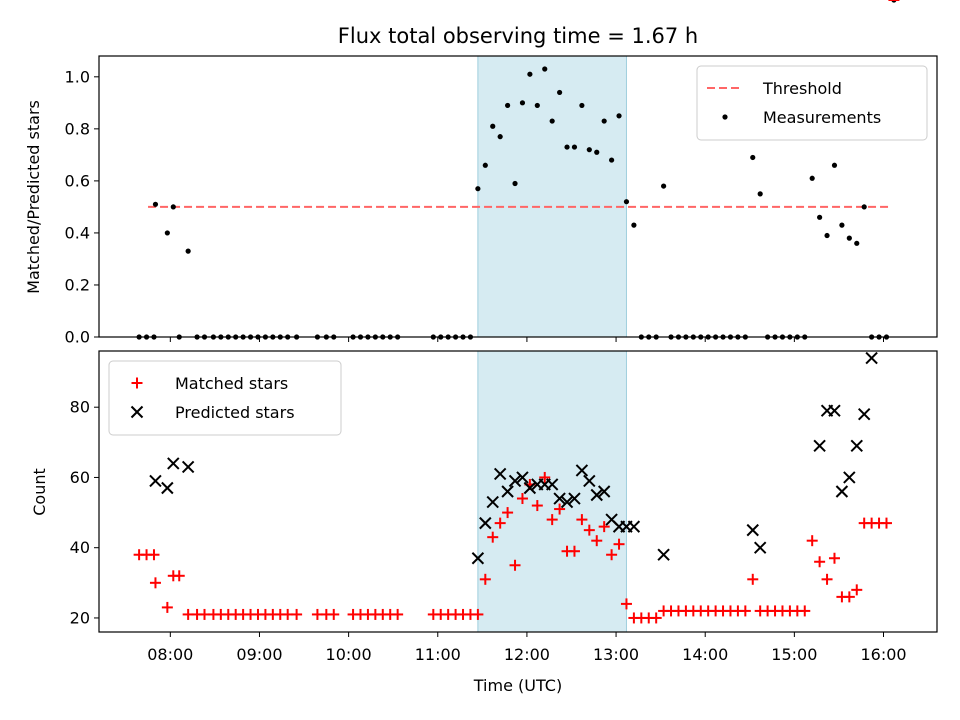 The image size is (960, 720). What do you see at coordinates (39, 492) in the screenshot?
I see `y-axis-label-bottom: Count` at bounding box center [39, 492].